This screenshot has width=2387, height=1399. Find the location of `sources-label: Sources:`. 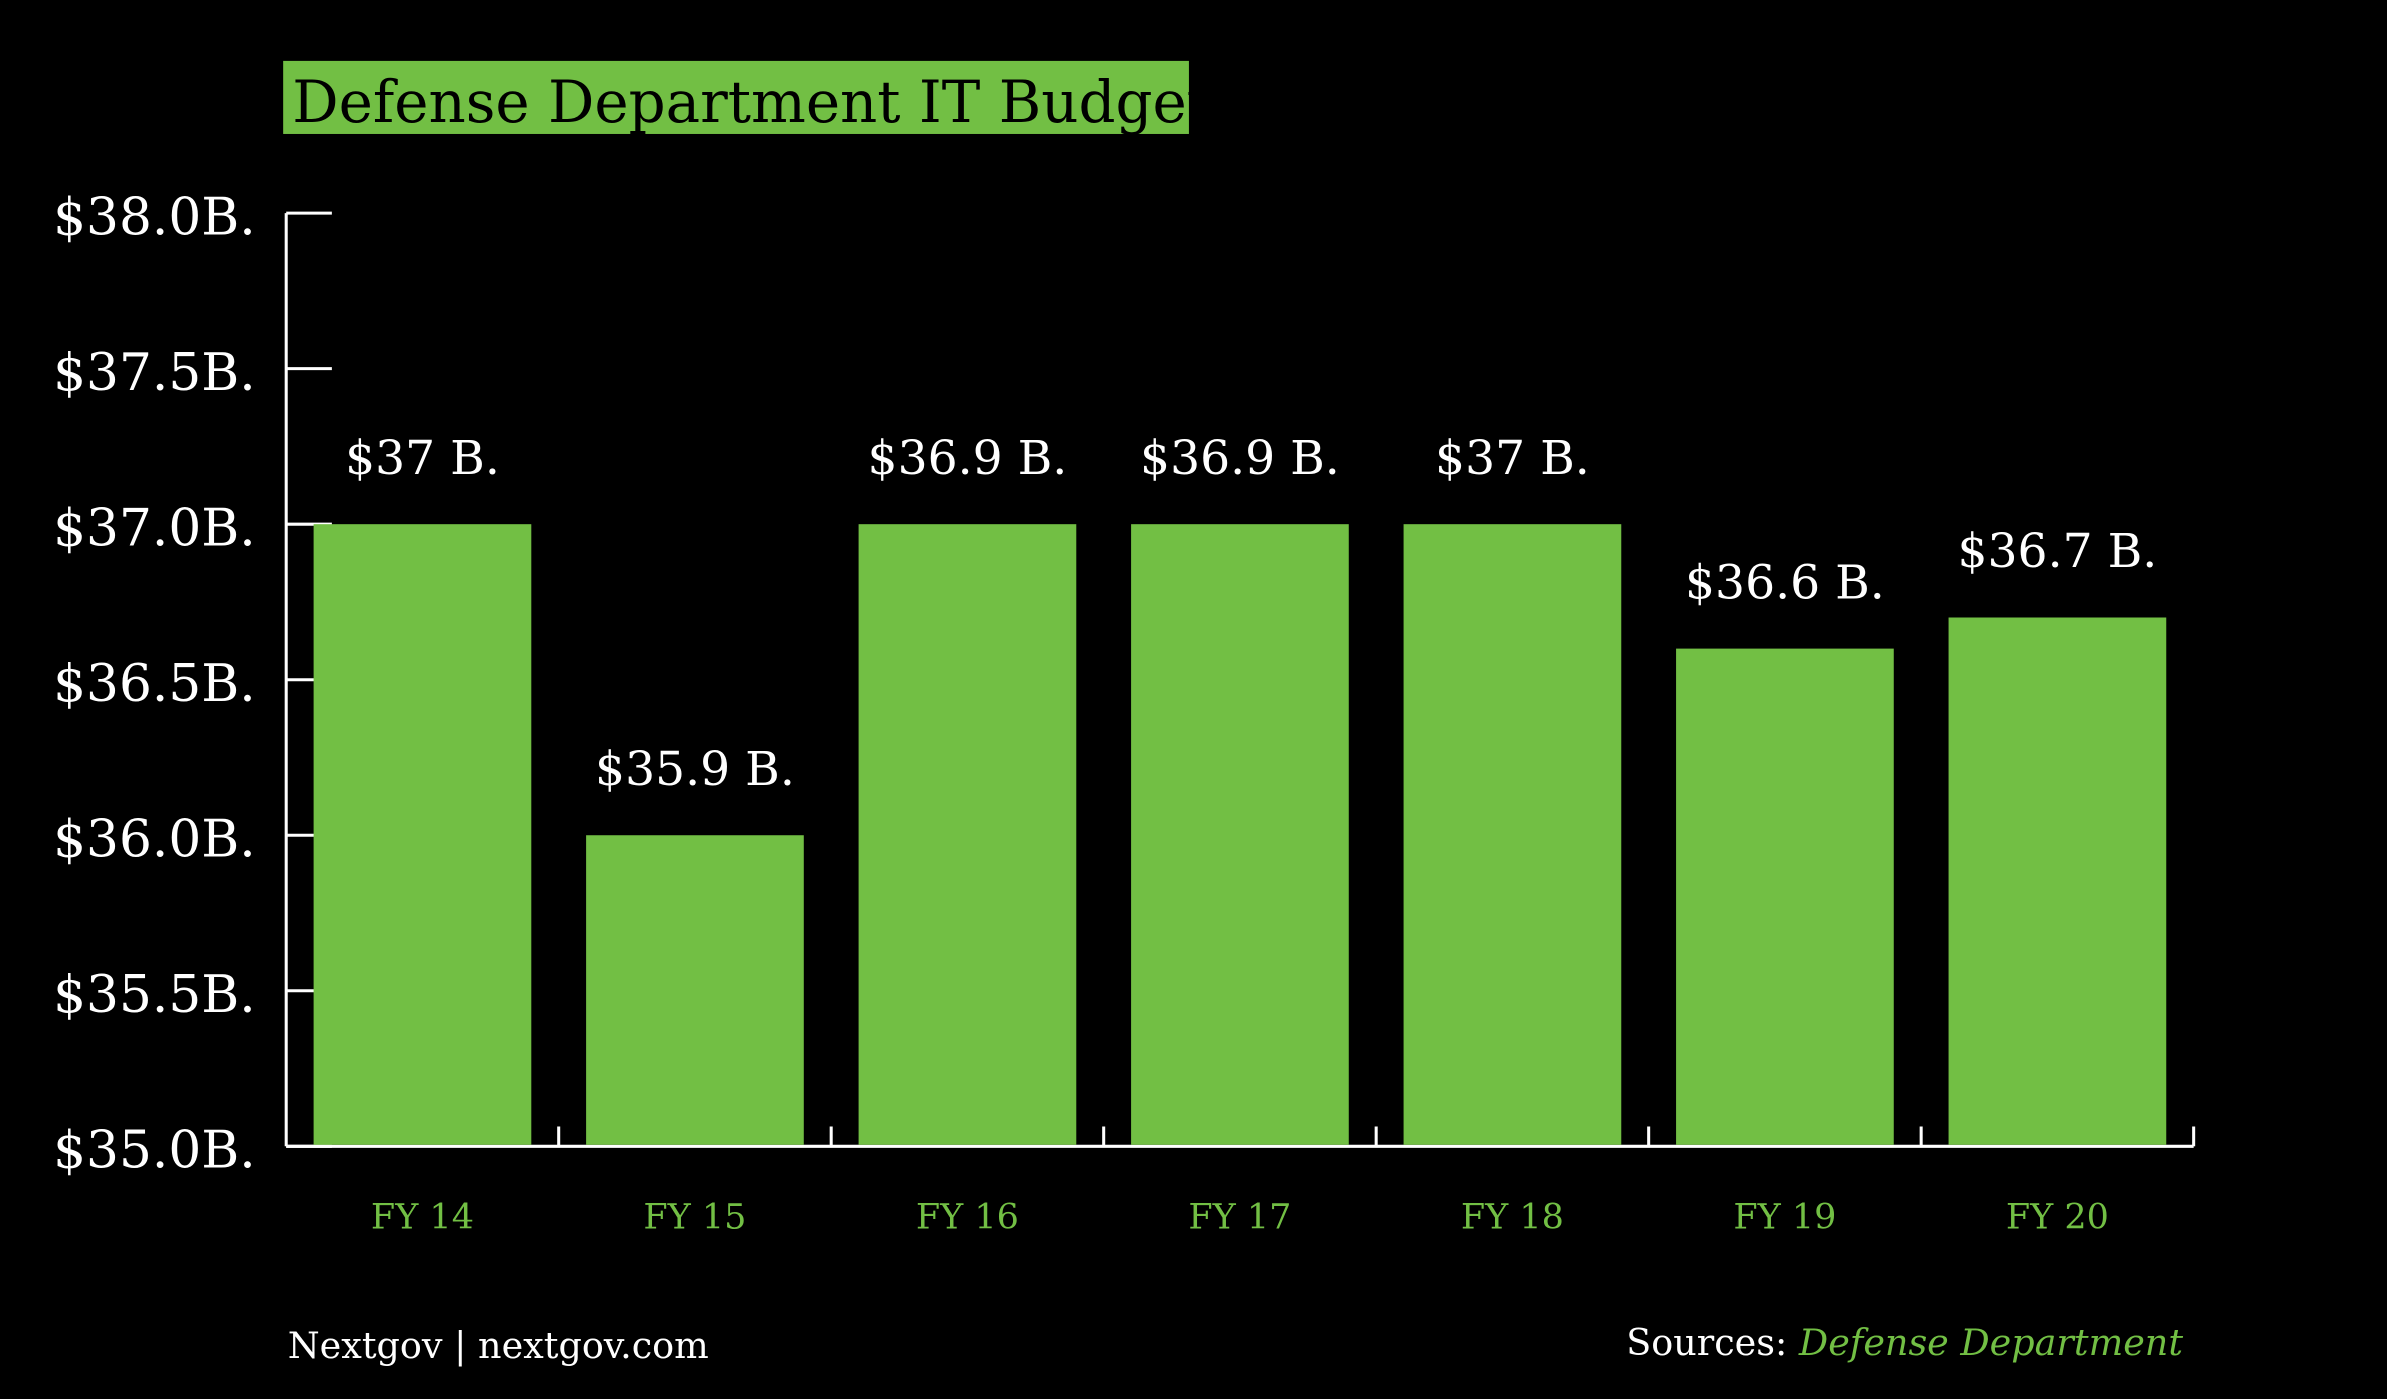

sources-label: Sources: is located at coordinates (1706, 1342).